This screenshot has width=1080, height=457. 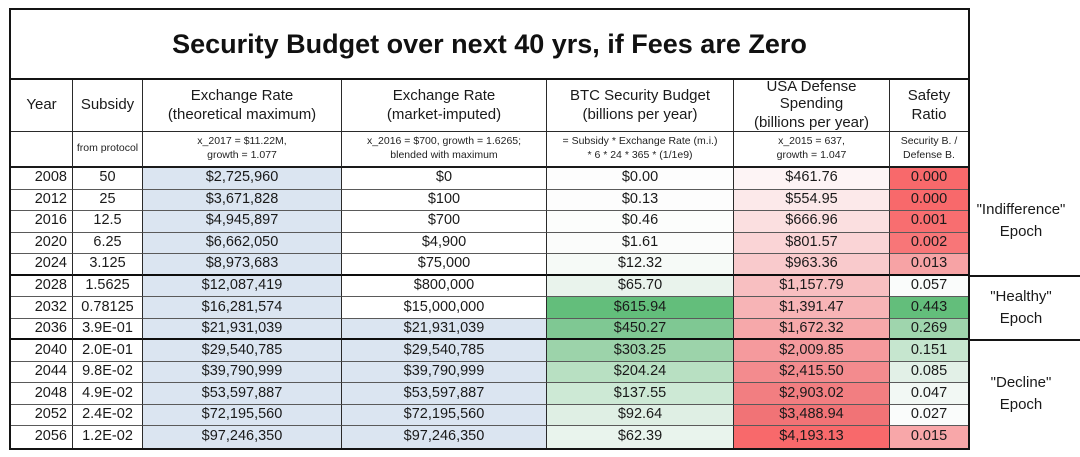 I want to click on column-header-exchange-rate-max: Exchange Rate (theoretical maximum), so click(x=242, y=106).